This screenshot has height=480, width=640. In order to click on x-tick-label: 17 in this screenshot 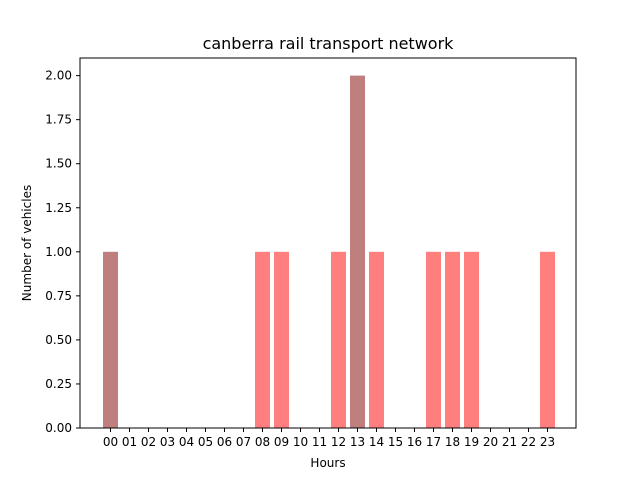, I will do `click(433, 442)`.